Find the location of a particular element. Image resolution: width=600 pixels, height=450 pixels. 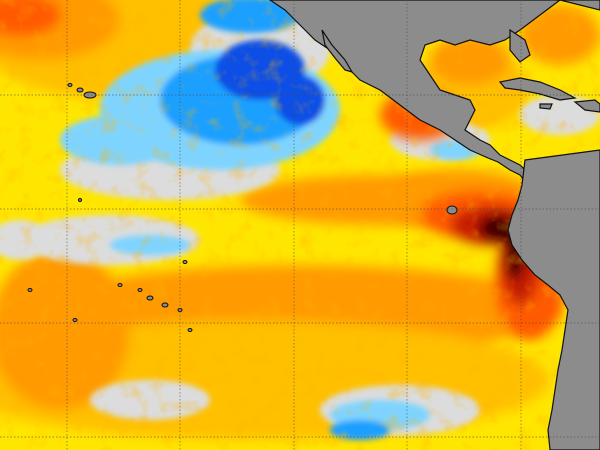

land-jamaica is located at coordinates (546, 106).